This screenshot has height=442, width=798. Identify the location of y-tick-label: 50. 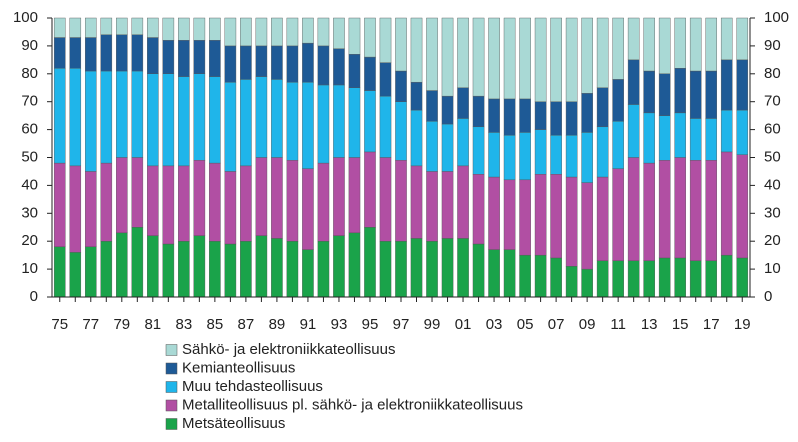
(29, 156).